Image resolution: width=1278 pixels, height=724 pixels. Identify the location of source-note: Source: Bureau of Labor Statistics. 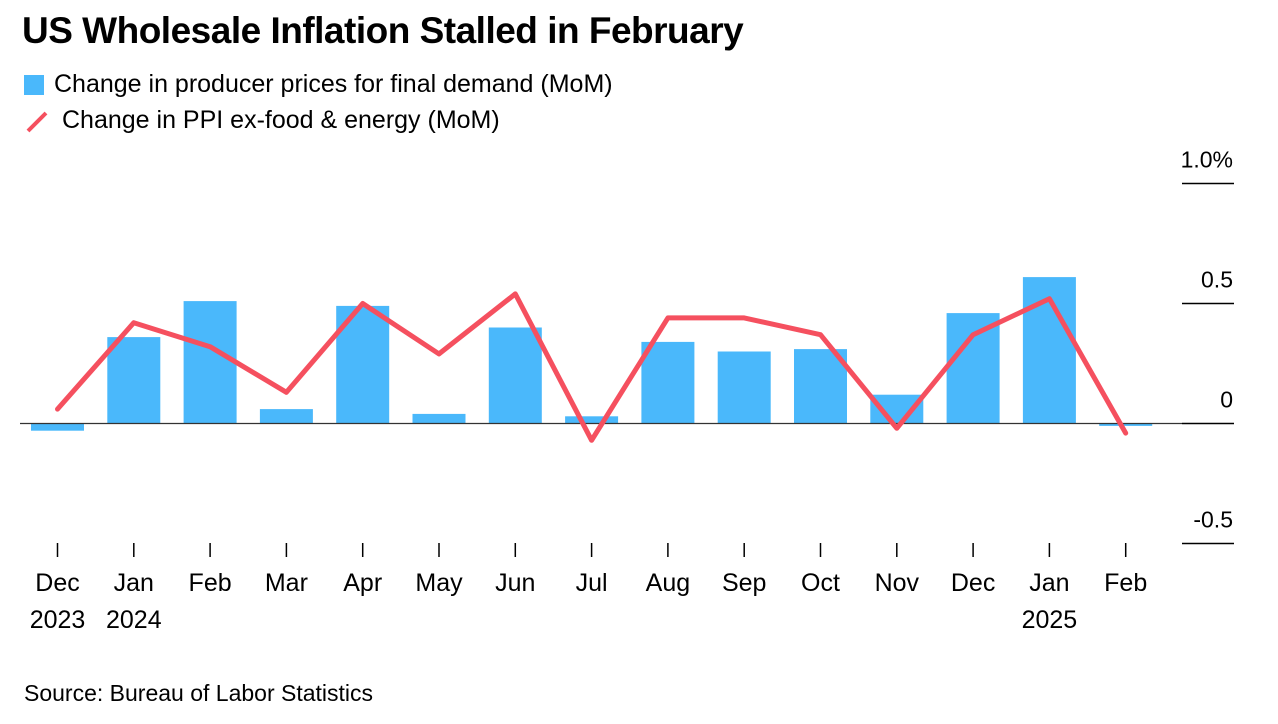
(199, 693).